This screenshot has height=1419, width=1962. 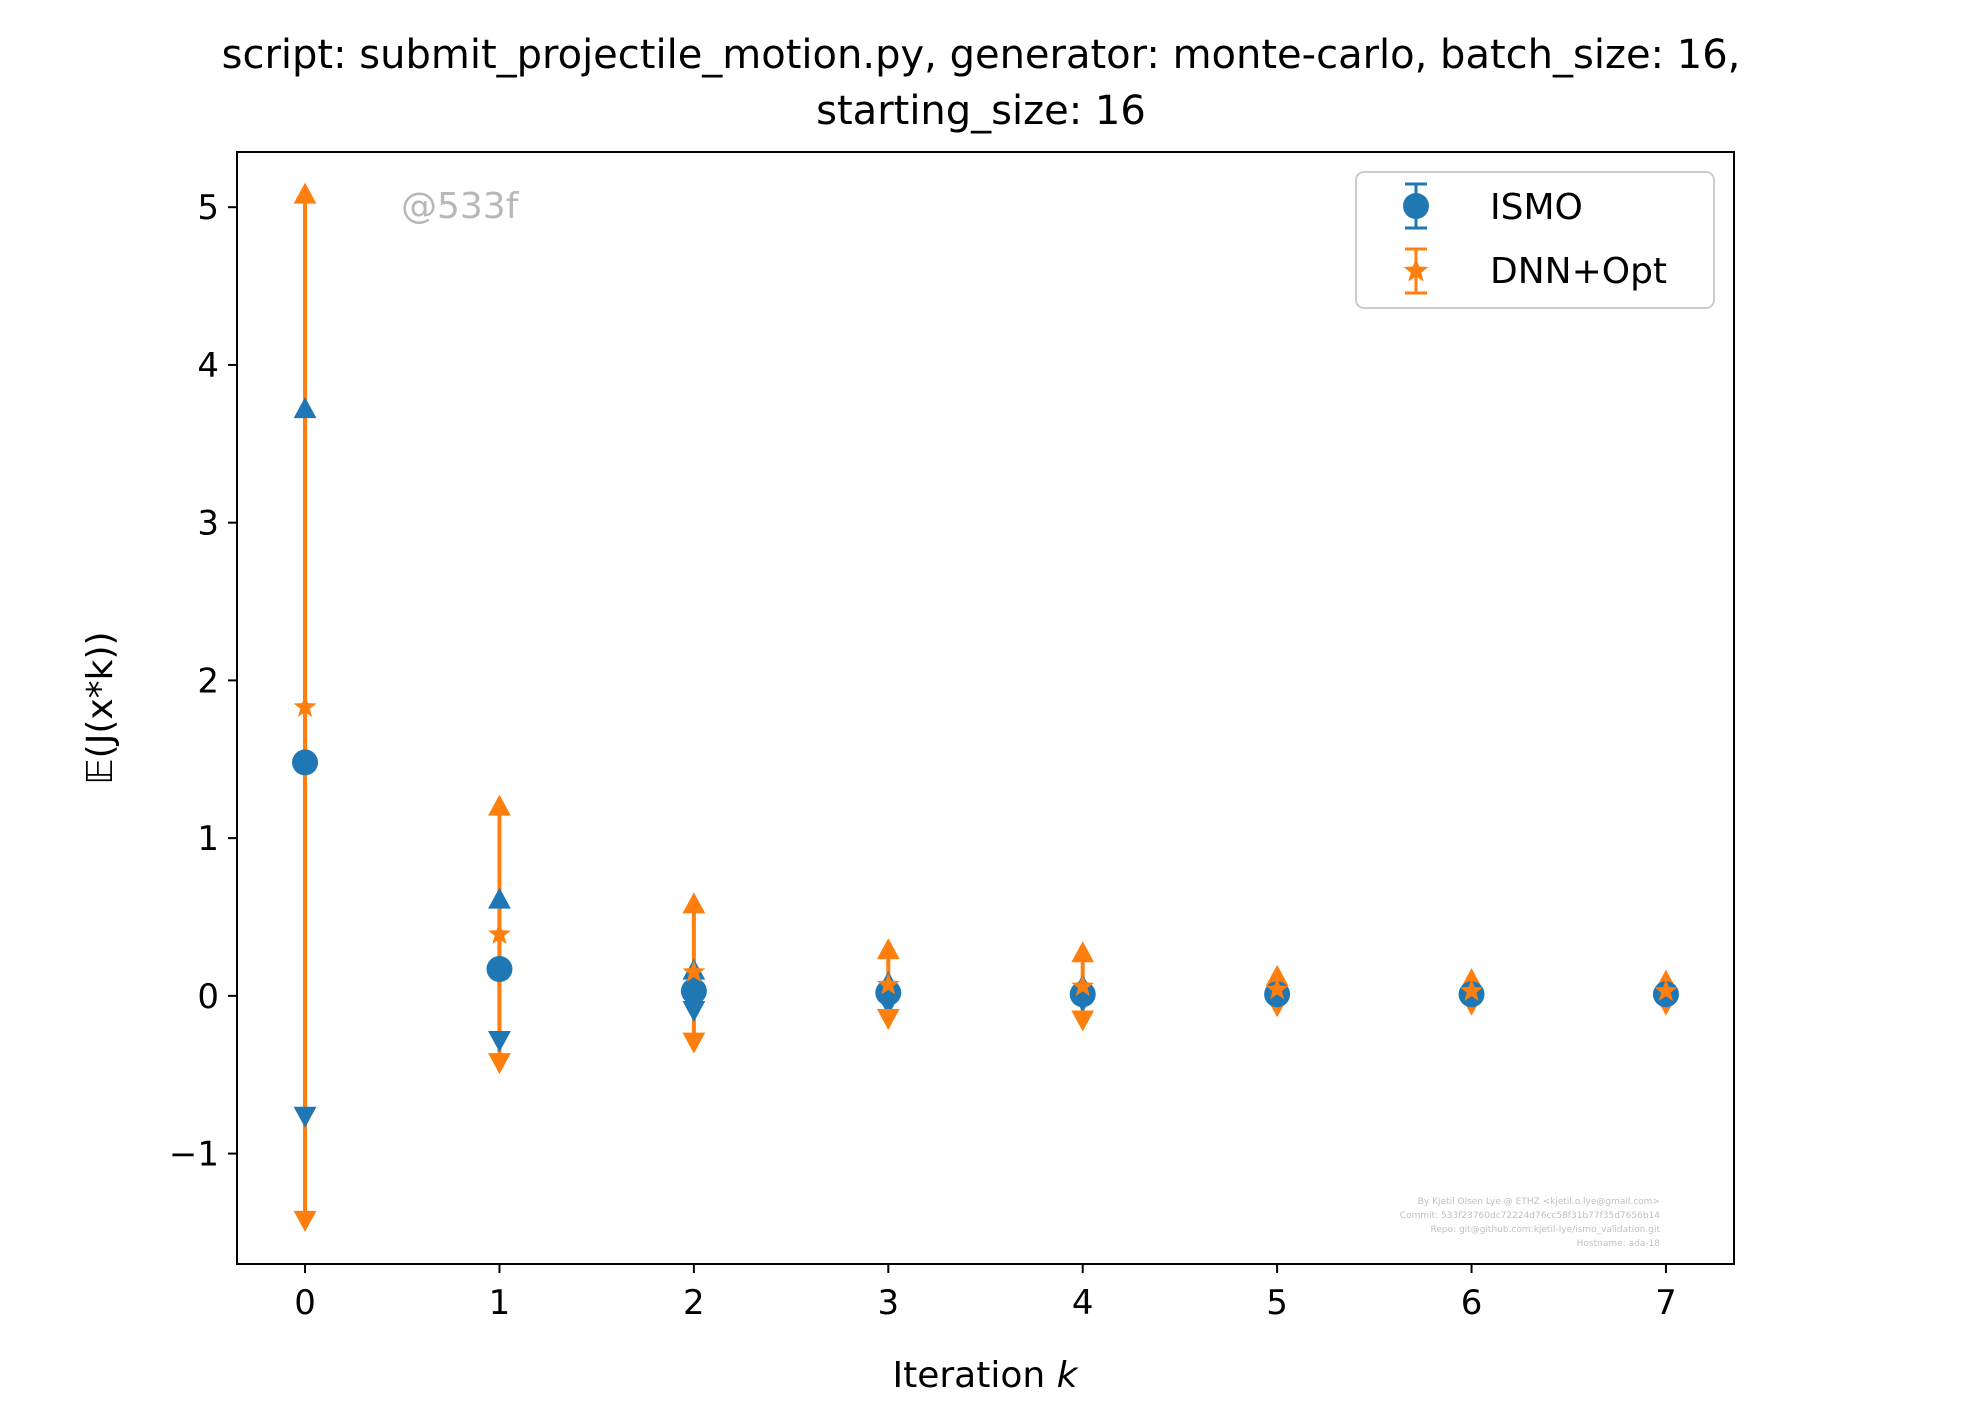 I want to click on legend-ismo-label: ISMO, so click(x=1536, y=207).